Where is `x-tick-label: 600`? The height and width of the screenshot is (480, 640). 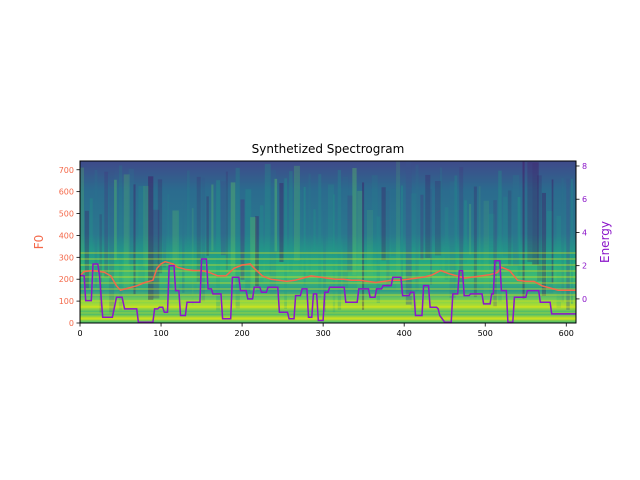
x-tick-label: 600 is located at coordinates (566, 333).